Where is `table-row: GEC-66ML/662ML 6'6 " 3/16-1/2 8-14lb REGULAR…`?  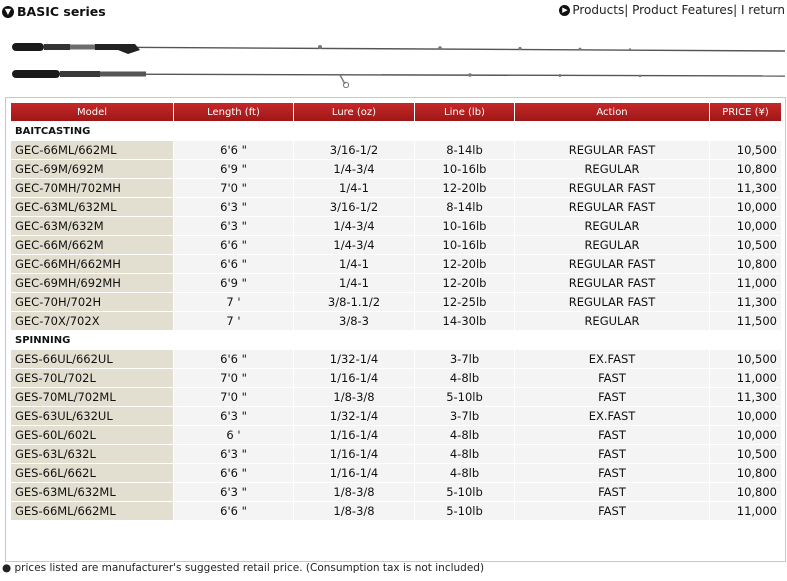 table-row: GEC-66ML/662ML 6'6 " 3/16-1/2 8-14lb REGULAR… is located at coordinates (396, 150).